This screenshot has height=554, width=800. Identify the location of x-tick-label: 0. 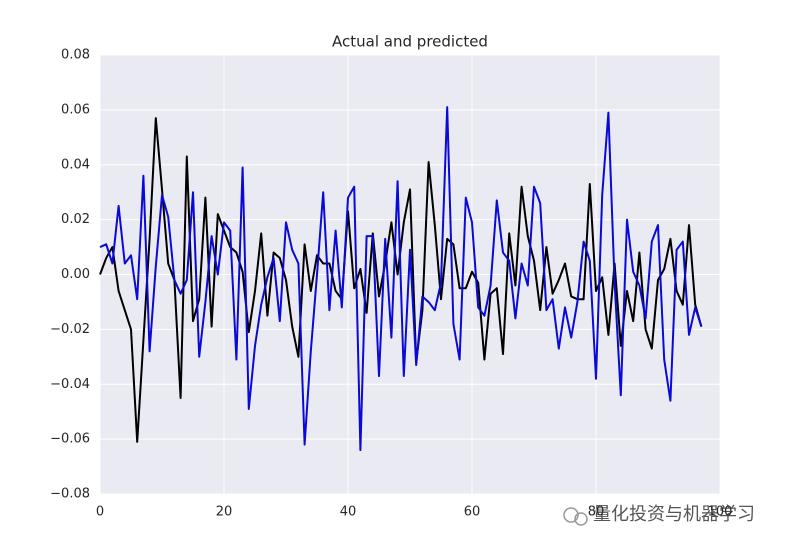
(100, 512).